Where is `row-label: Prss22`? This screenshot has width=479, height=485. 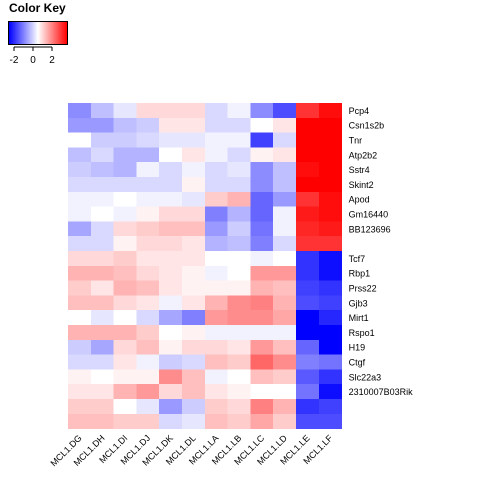 row-label: Prss22 is located at coordinates (363, 289).